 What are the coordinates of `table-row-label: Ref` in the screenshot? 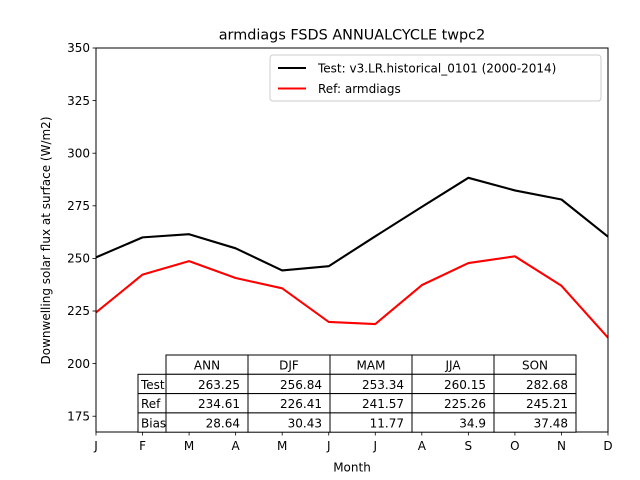 It's located at (151, 404).